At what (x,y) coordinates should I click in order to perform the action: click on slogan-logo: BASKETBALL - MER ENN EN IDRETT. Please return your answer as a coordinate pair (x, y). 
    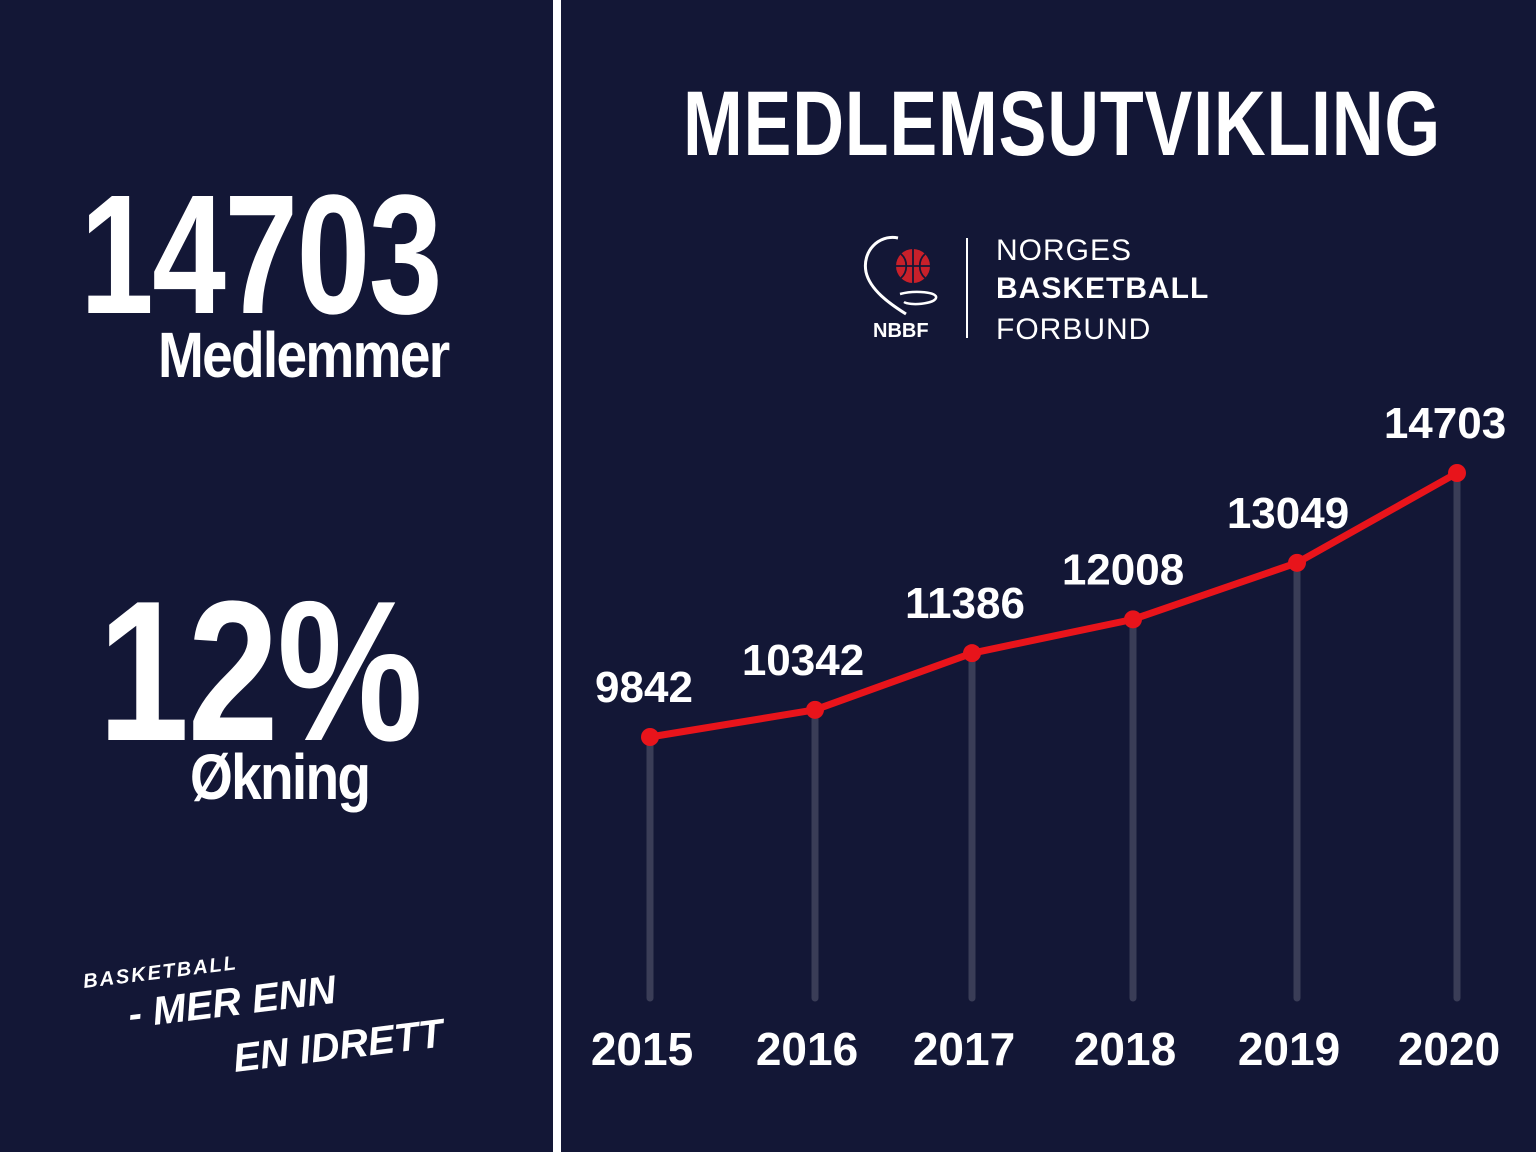
    Looking at the image, I should click on (265, 1016).